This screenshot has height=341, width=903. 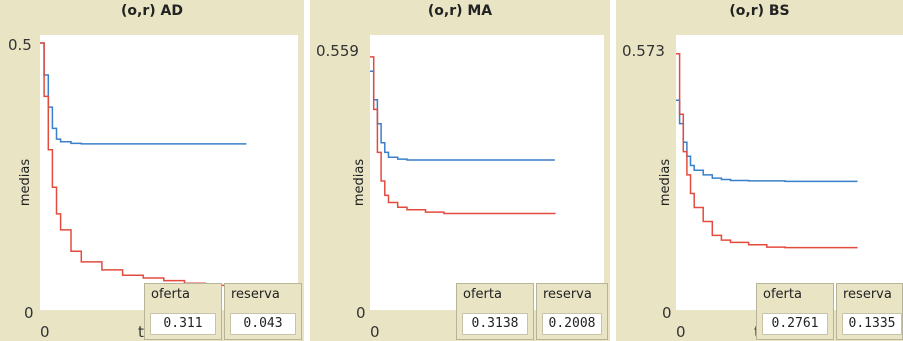 I want to click on monitor-reserva: reserva 0.1335, so click(x=869, y=311).